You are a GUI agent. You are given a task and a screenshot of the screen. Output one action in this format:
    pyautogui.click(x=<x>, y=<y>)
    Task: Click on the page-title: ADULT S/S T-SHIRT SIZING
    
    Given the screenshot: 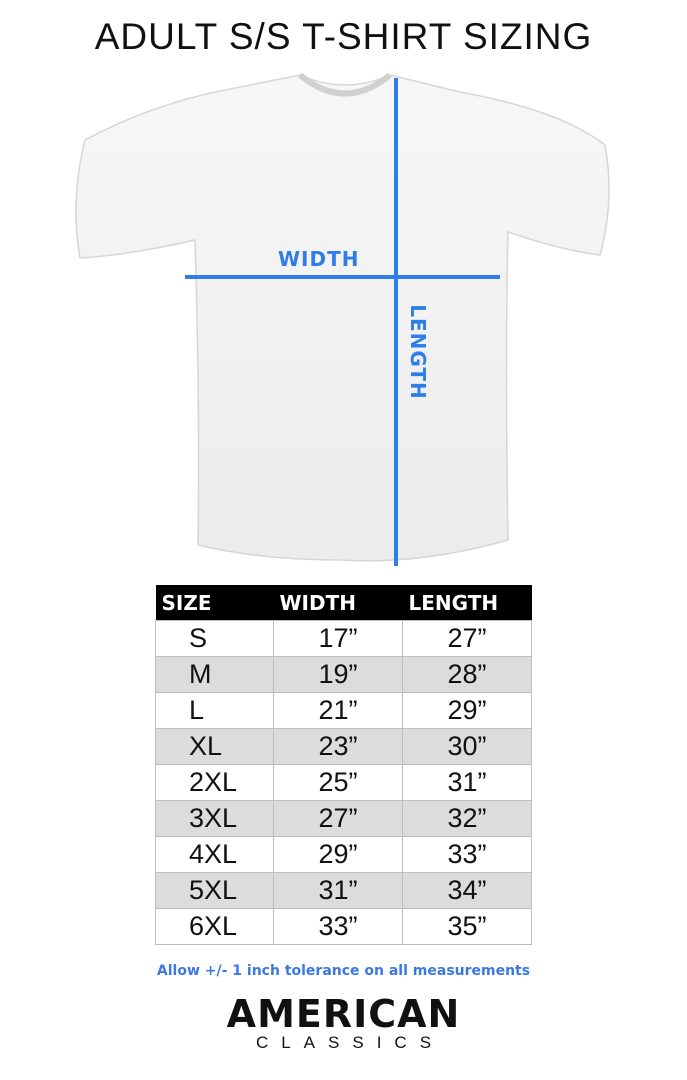 What is the action you would take?
    pyautogui.click(x=343, y=36)
    